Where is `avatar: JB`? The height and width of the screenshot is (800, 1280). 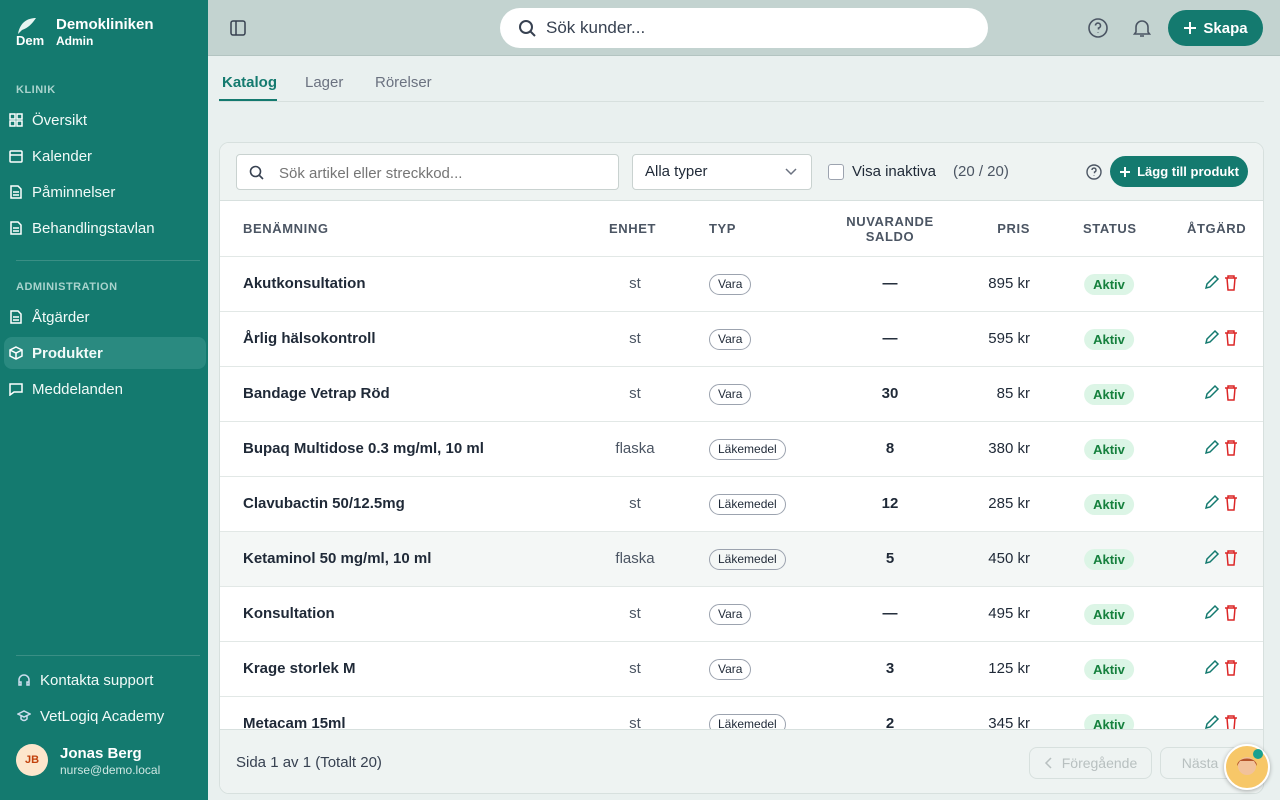
avatar: JB is located at coordinates (32, 760).